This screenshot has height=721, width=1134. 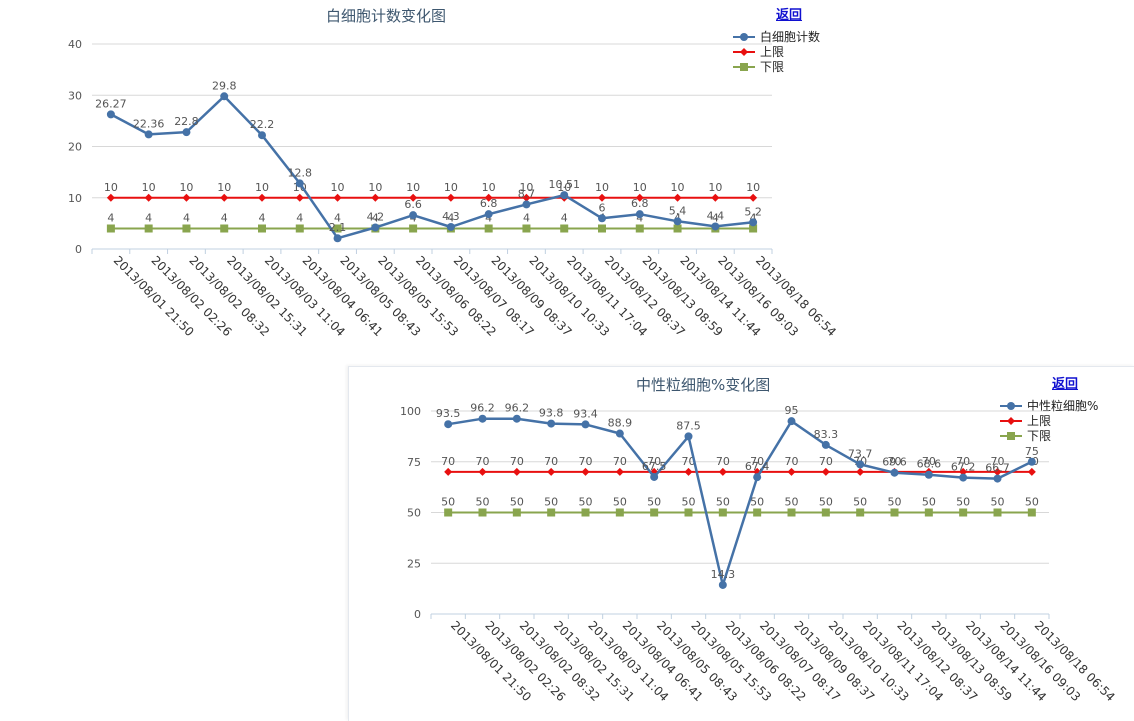 I want to click on data-label: 96.2, so click(x=517, y=408).